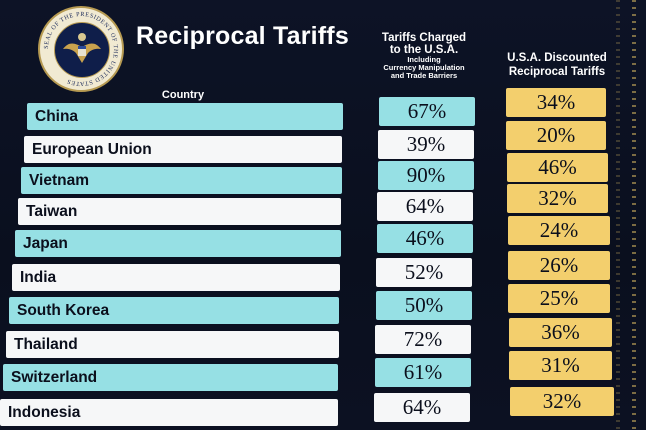 This screenshot has height=430, width=646. Describe the element at coordinates (423, 372) in the screenshot. I see `charged-tariff-cell: 61%` at that location.